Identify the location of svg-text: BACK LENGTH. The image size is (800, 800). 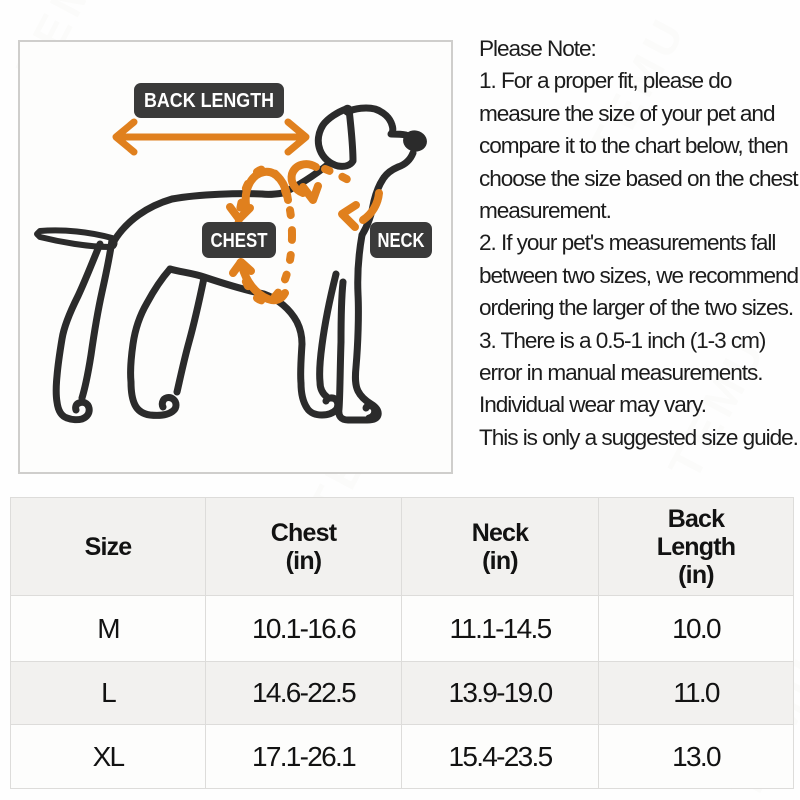
(209, 101).